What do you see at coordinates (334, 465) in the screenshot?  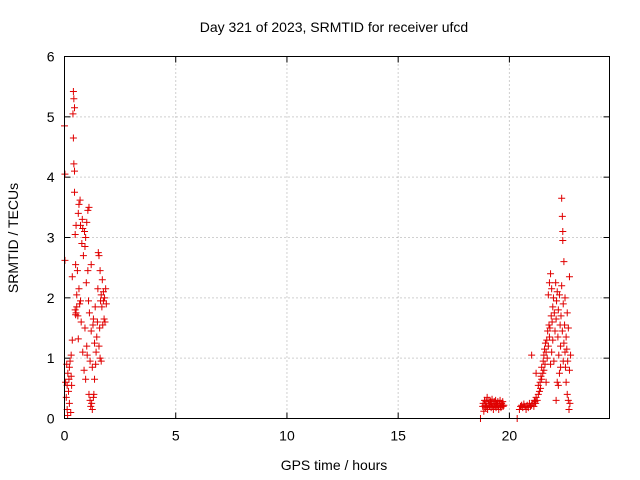 I see `x-axis-label: GPS time / hours` at bounding box center [334, 465].